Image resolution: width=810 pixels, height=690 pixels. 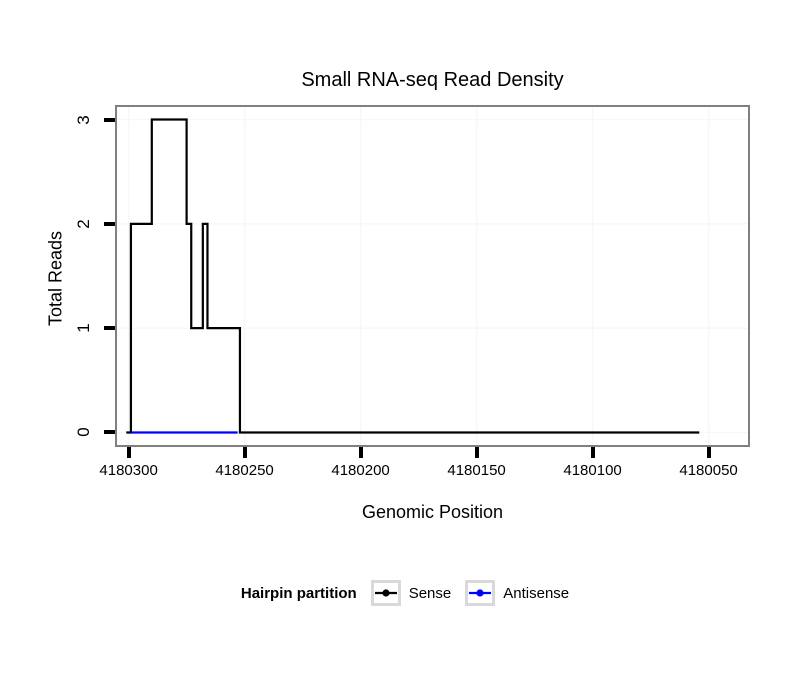 What do you see at coordinates (83, 224) in the screenshot?
I see `y-tick-label: 2` at bounding box center [83, 224].